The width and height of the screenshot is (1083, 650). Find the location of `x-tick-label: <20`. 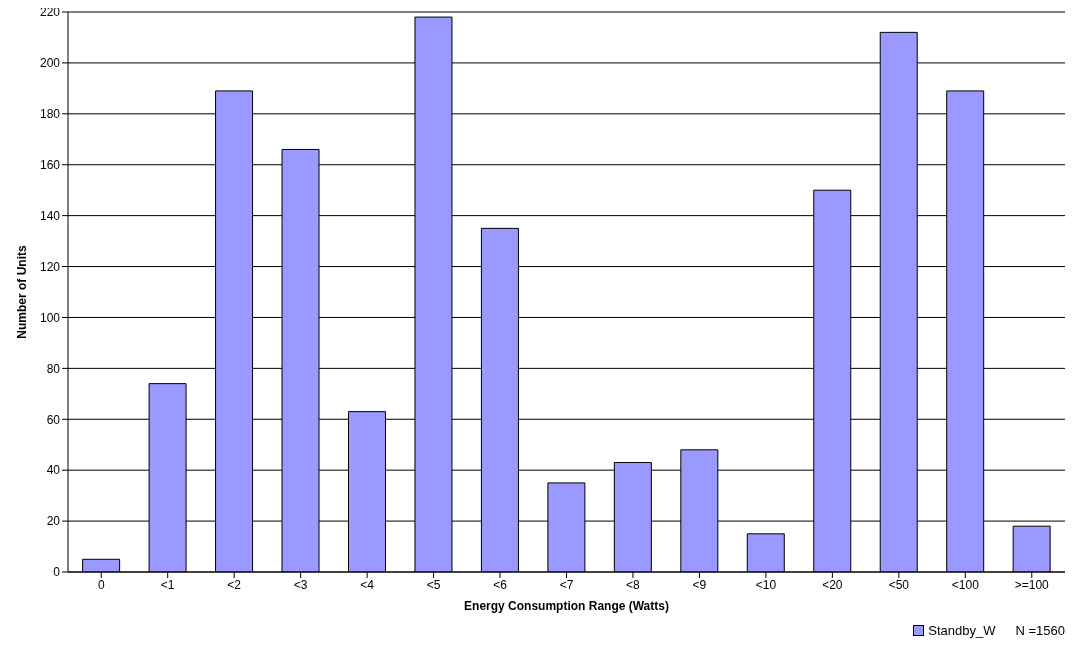

x-tick-label: <20 is located at coordinates (832, 584).